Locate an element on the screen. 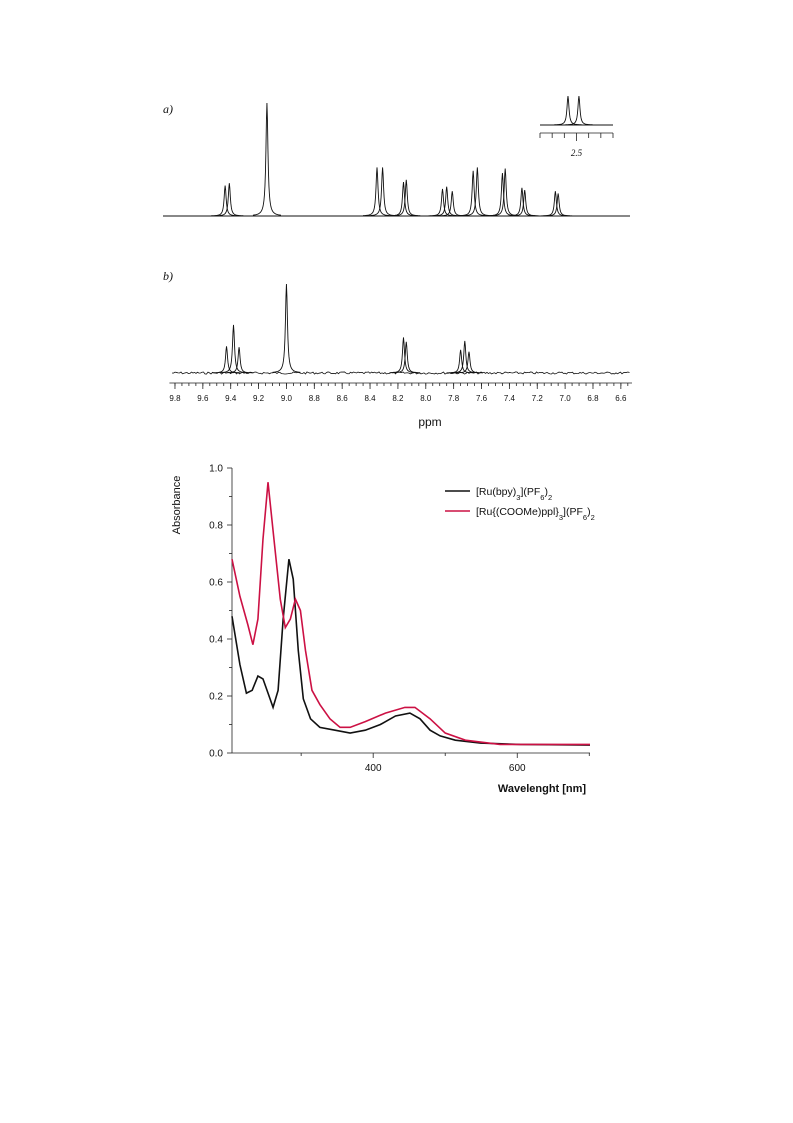 The image size is (793, 1123). x-tick-label: 8.6 is located at coordinates (343, 398).